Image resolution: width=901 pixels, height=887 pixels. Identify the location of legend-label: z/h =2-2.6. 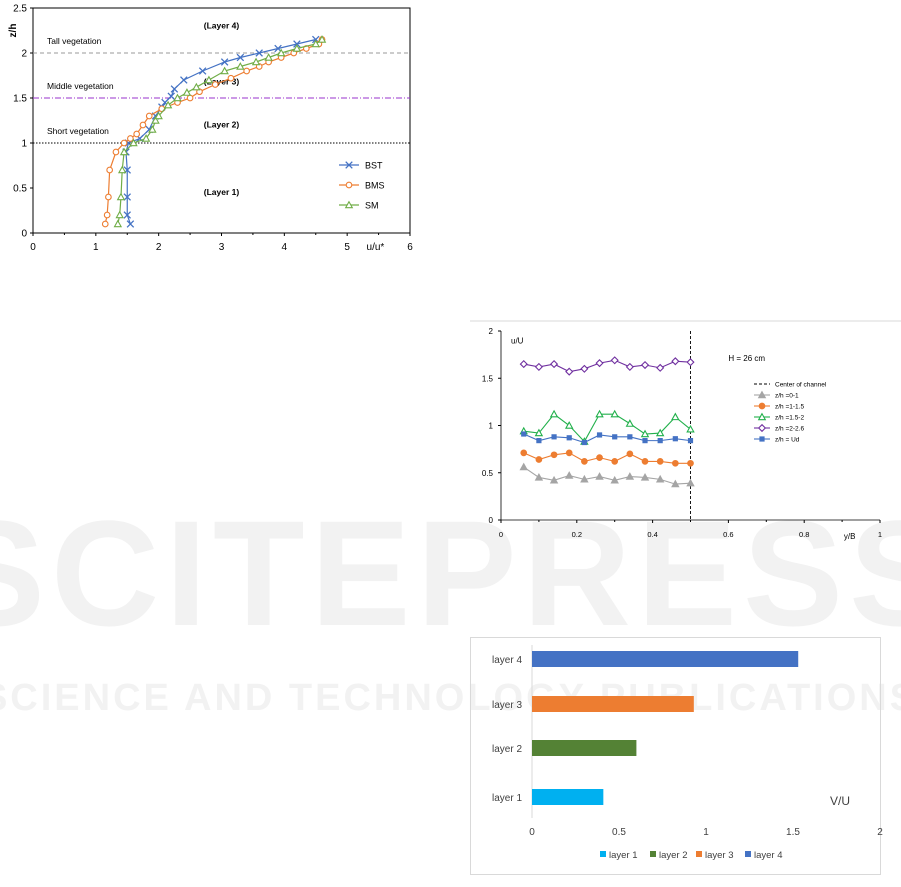
(789, 429).